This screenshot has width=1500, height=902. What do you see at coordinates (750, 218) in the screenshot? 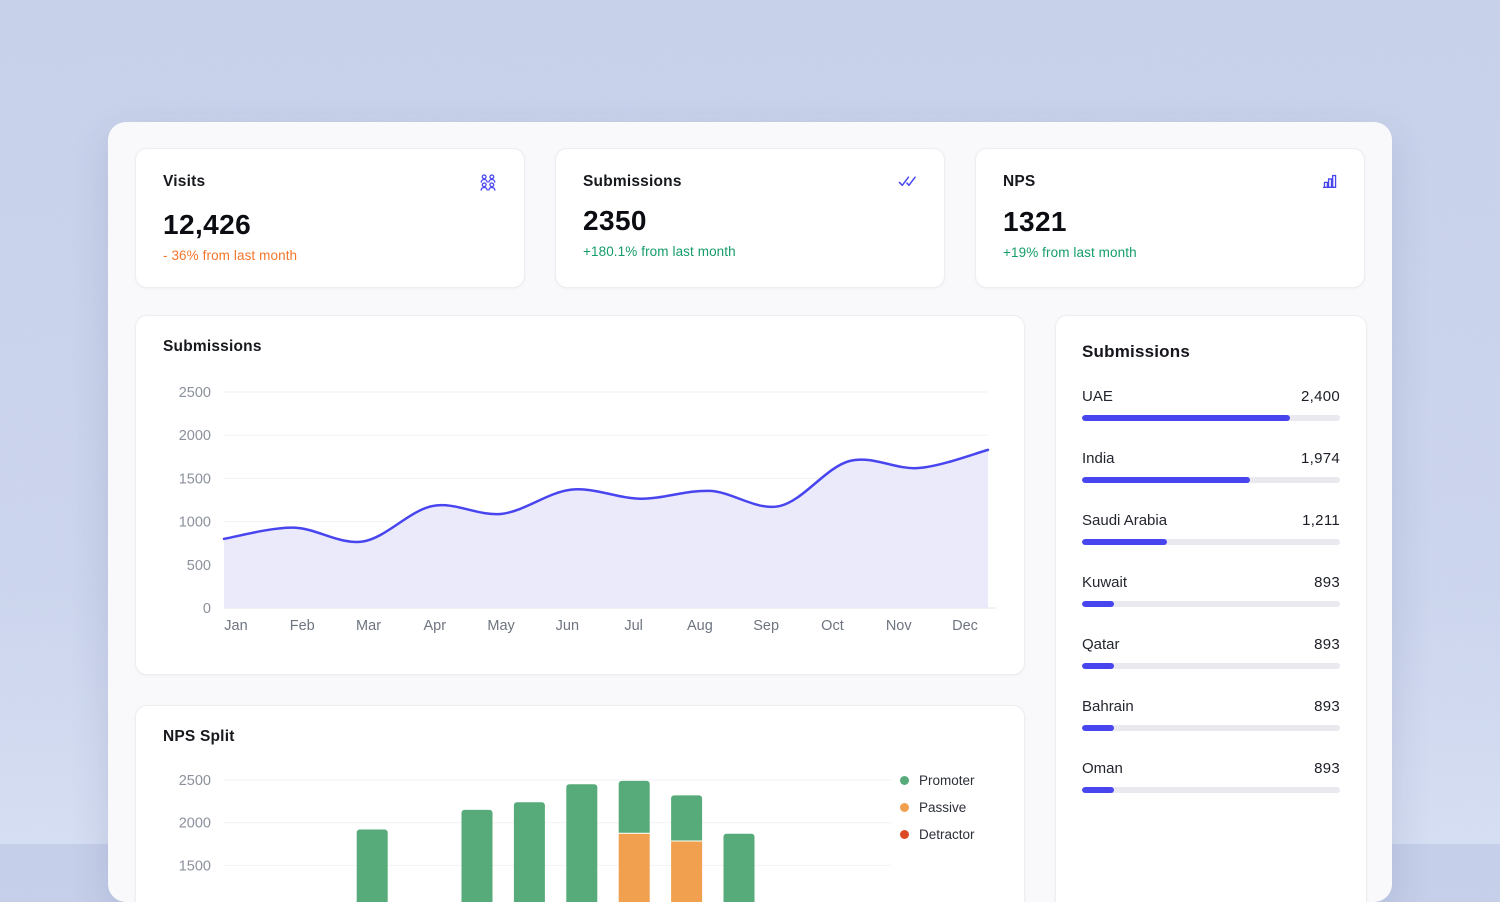
I see `stat-card-submissions: Submissions 2350 +180.1% from last month` at bounding box center [750, 218].